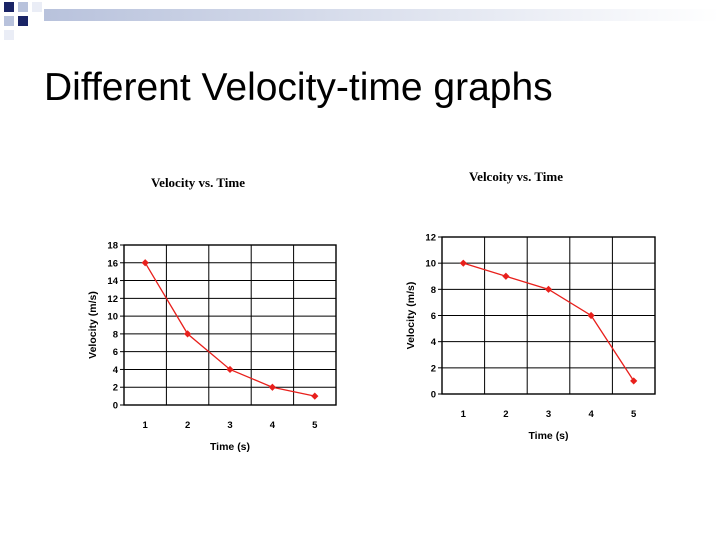 The height and width of the screenshot is (540, 720). I want to click on plot-frame, so click(230, 325).